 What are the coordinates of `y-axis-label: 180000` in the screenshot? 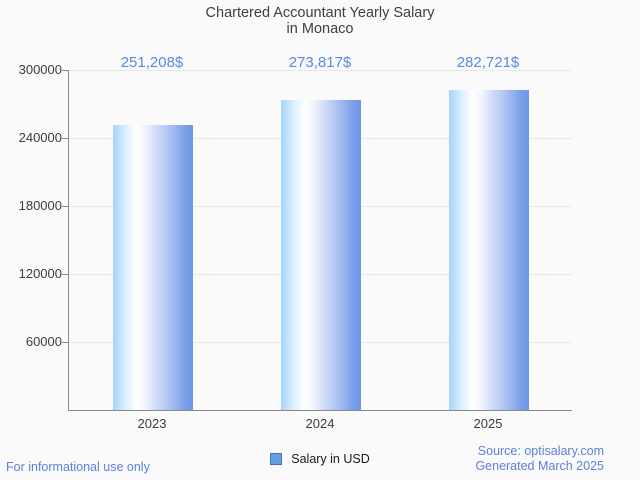 It's located at (40, 205).